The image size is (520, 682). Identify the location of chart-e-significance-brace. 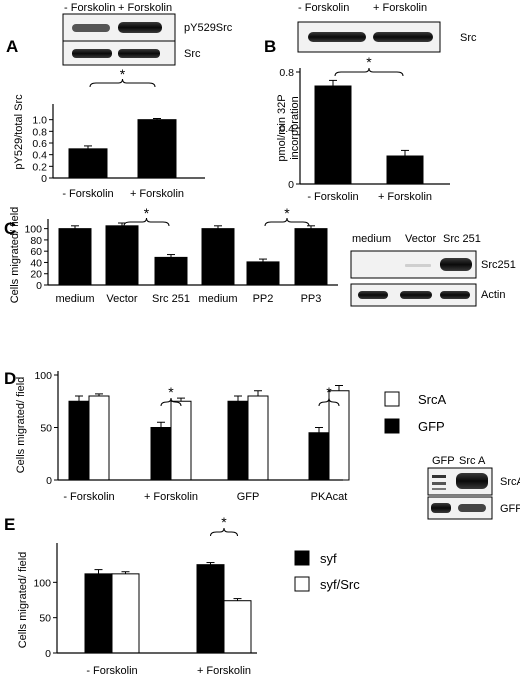
(224, 532).